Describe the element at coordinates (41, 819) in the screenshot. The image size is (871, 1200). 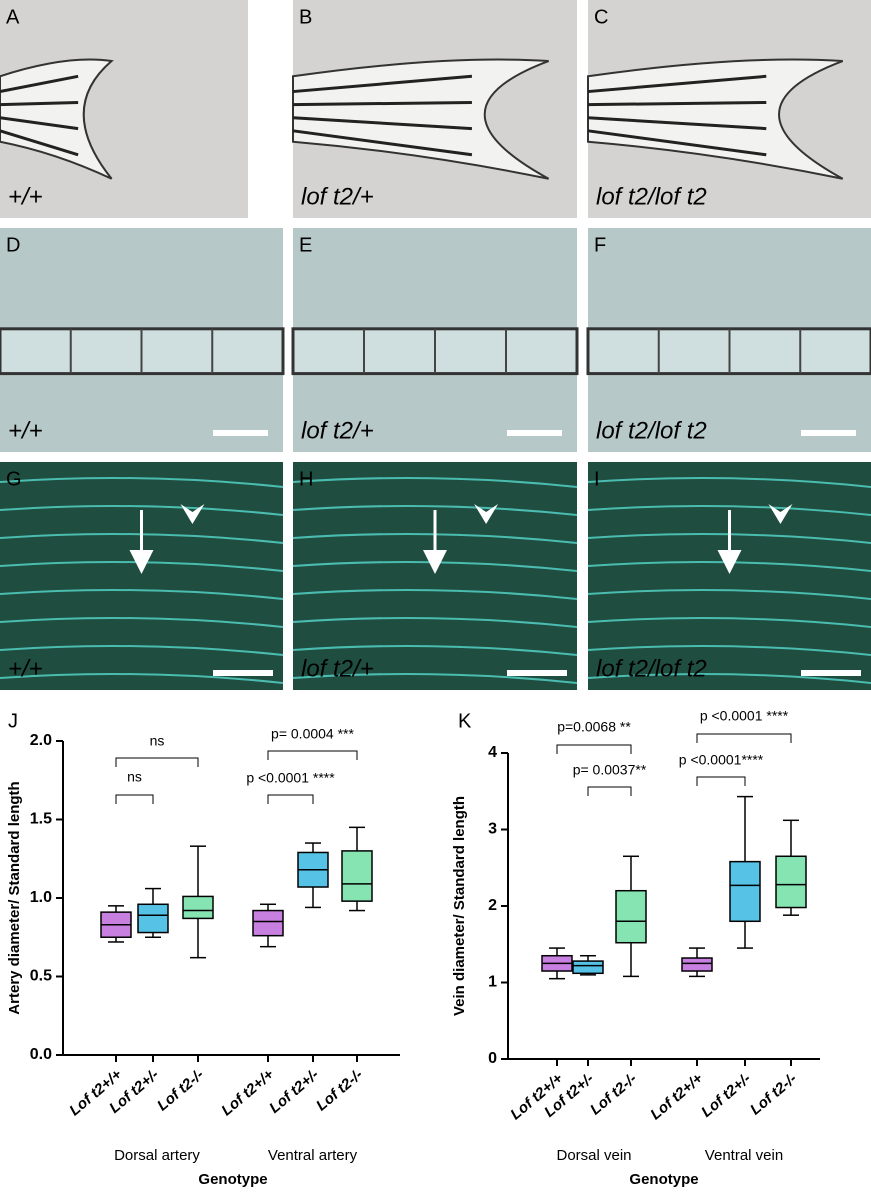
I see `y-tick-label: 1.5` at that location.